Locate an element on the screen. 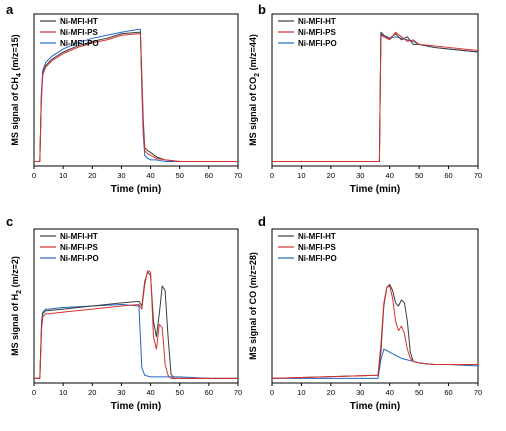 This screenshot has width=506, height=431. y-axis-title: MS signal of CH4 (m/z=15) is located at coordinates (16, 89).